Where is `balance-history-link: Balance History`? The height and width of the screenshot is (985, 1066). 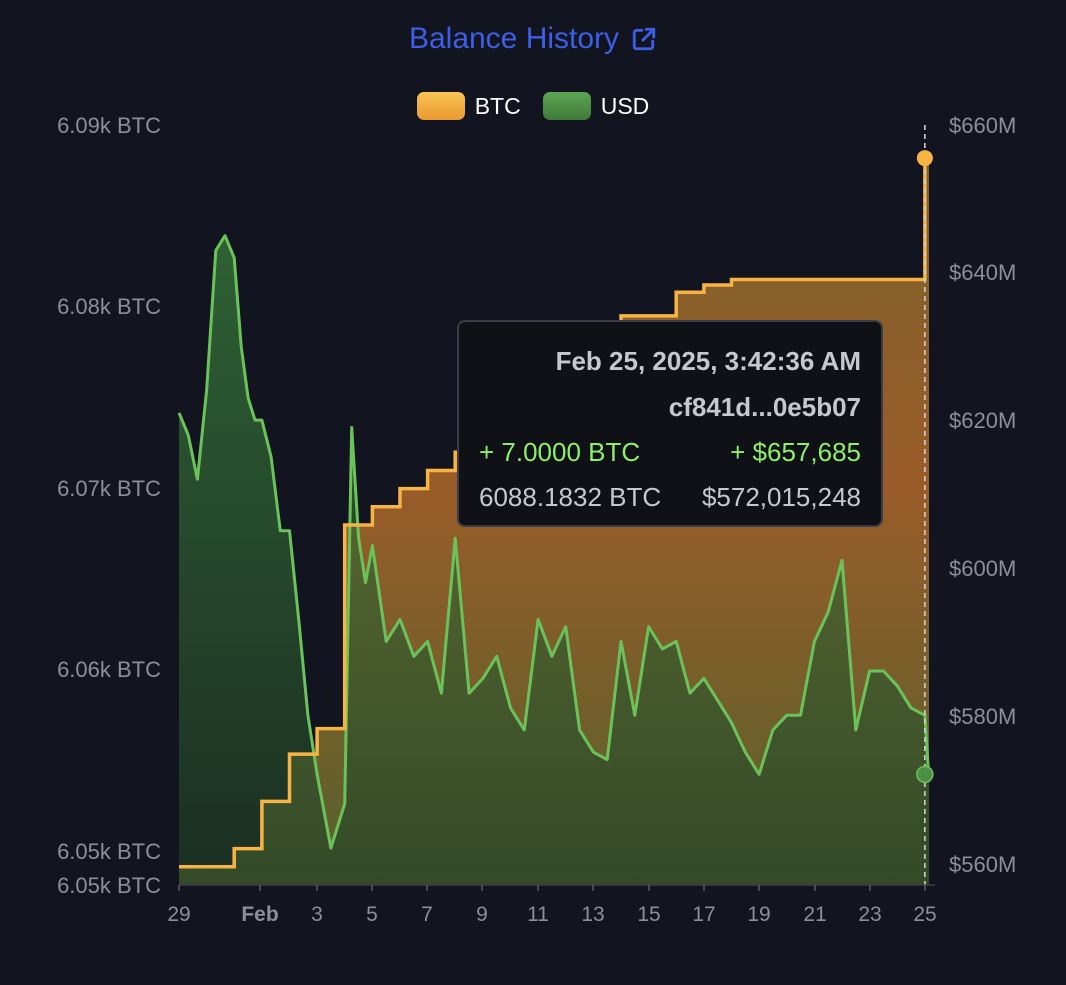
balance-history-link: Balance History is located at coordinates (533, 39).